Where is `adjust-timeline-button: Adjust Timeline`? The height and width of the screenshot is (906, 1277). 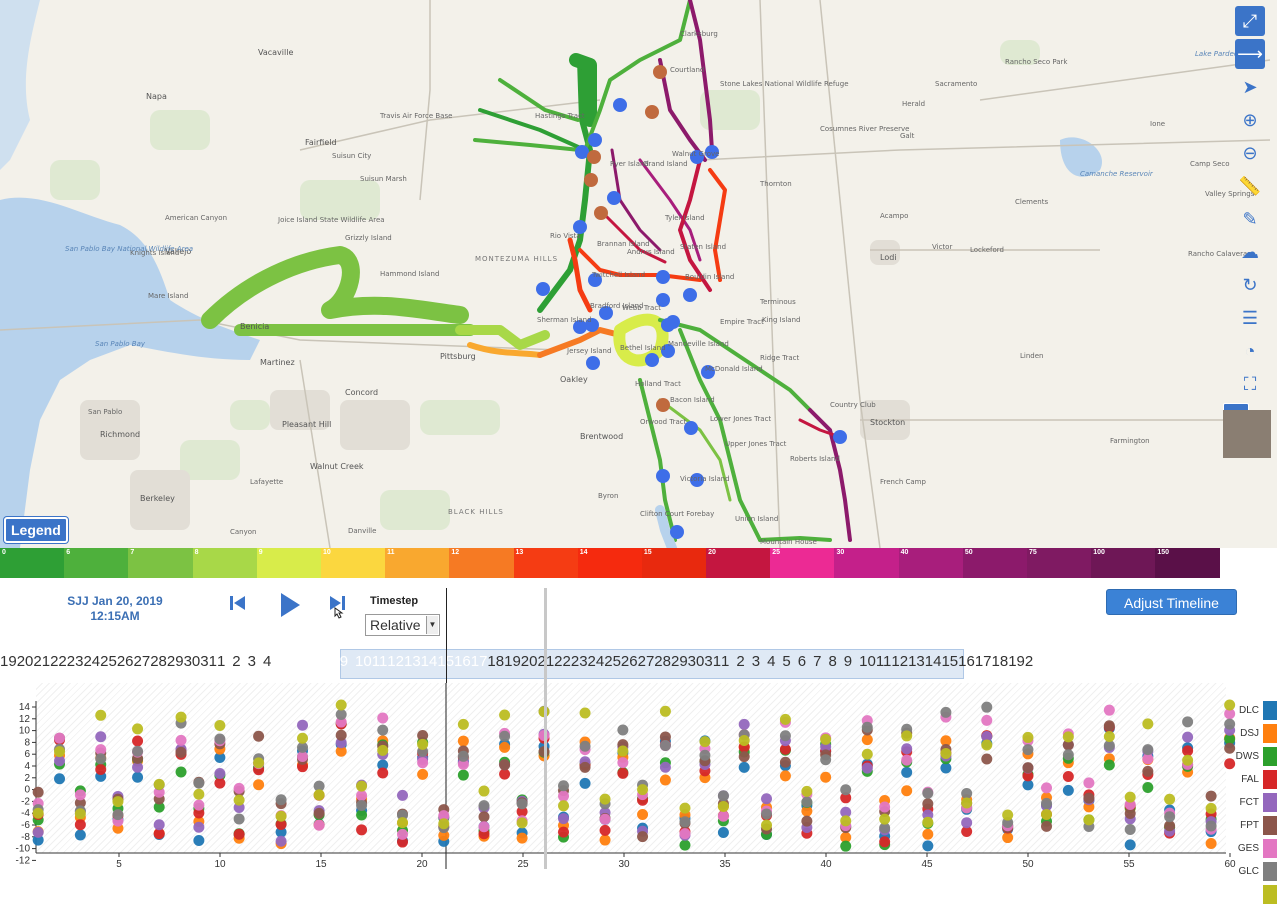 adjust-timeline-button: Adjust Timeline is located at coordinates (1171, 602).